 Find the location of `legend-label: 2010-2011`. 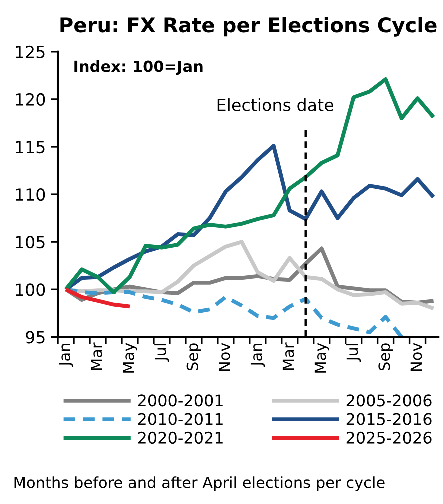

legend-label: 2010-2011 is located at coordinates (180, 419).